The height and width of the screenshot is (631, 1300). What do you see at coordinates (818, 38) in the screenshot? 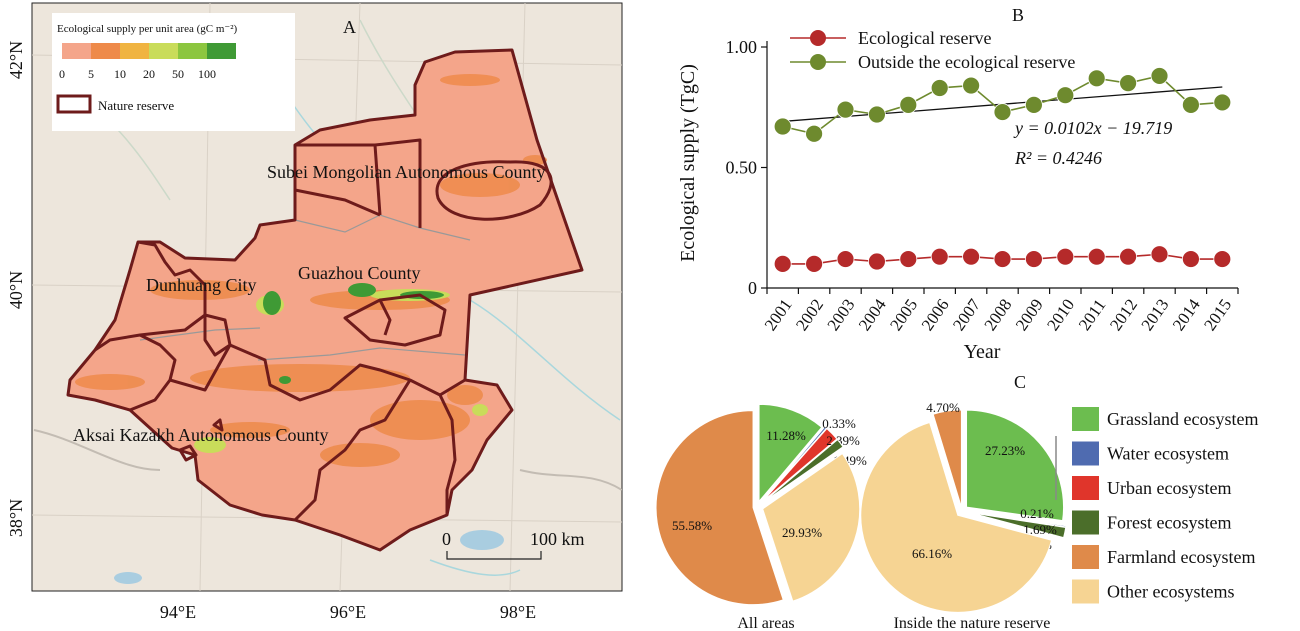
I see `legend-marker` at bounding box center [818, 38].